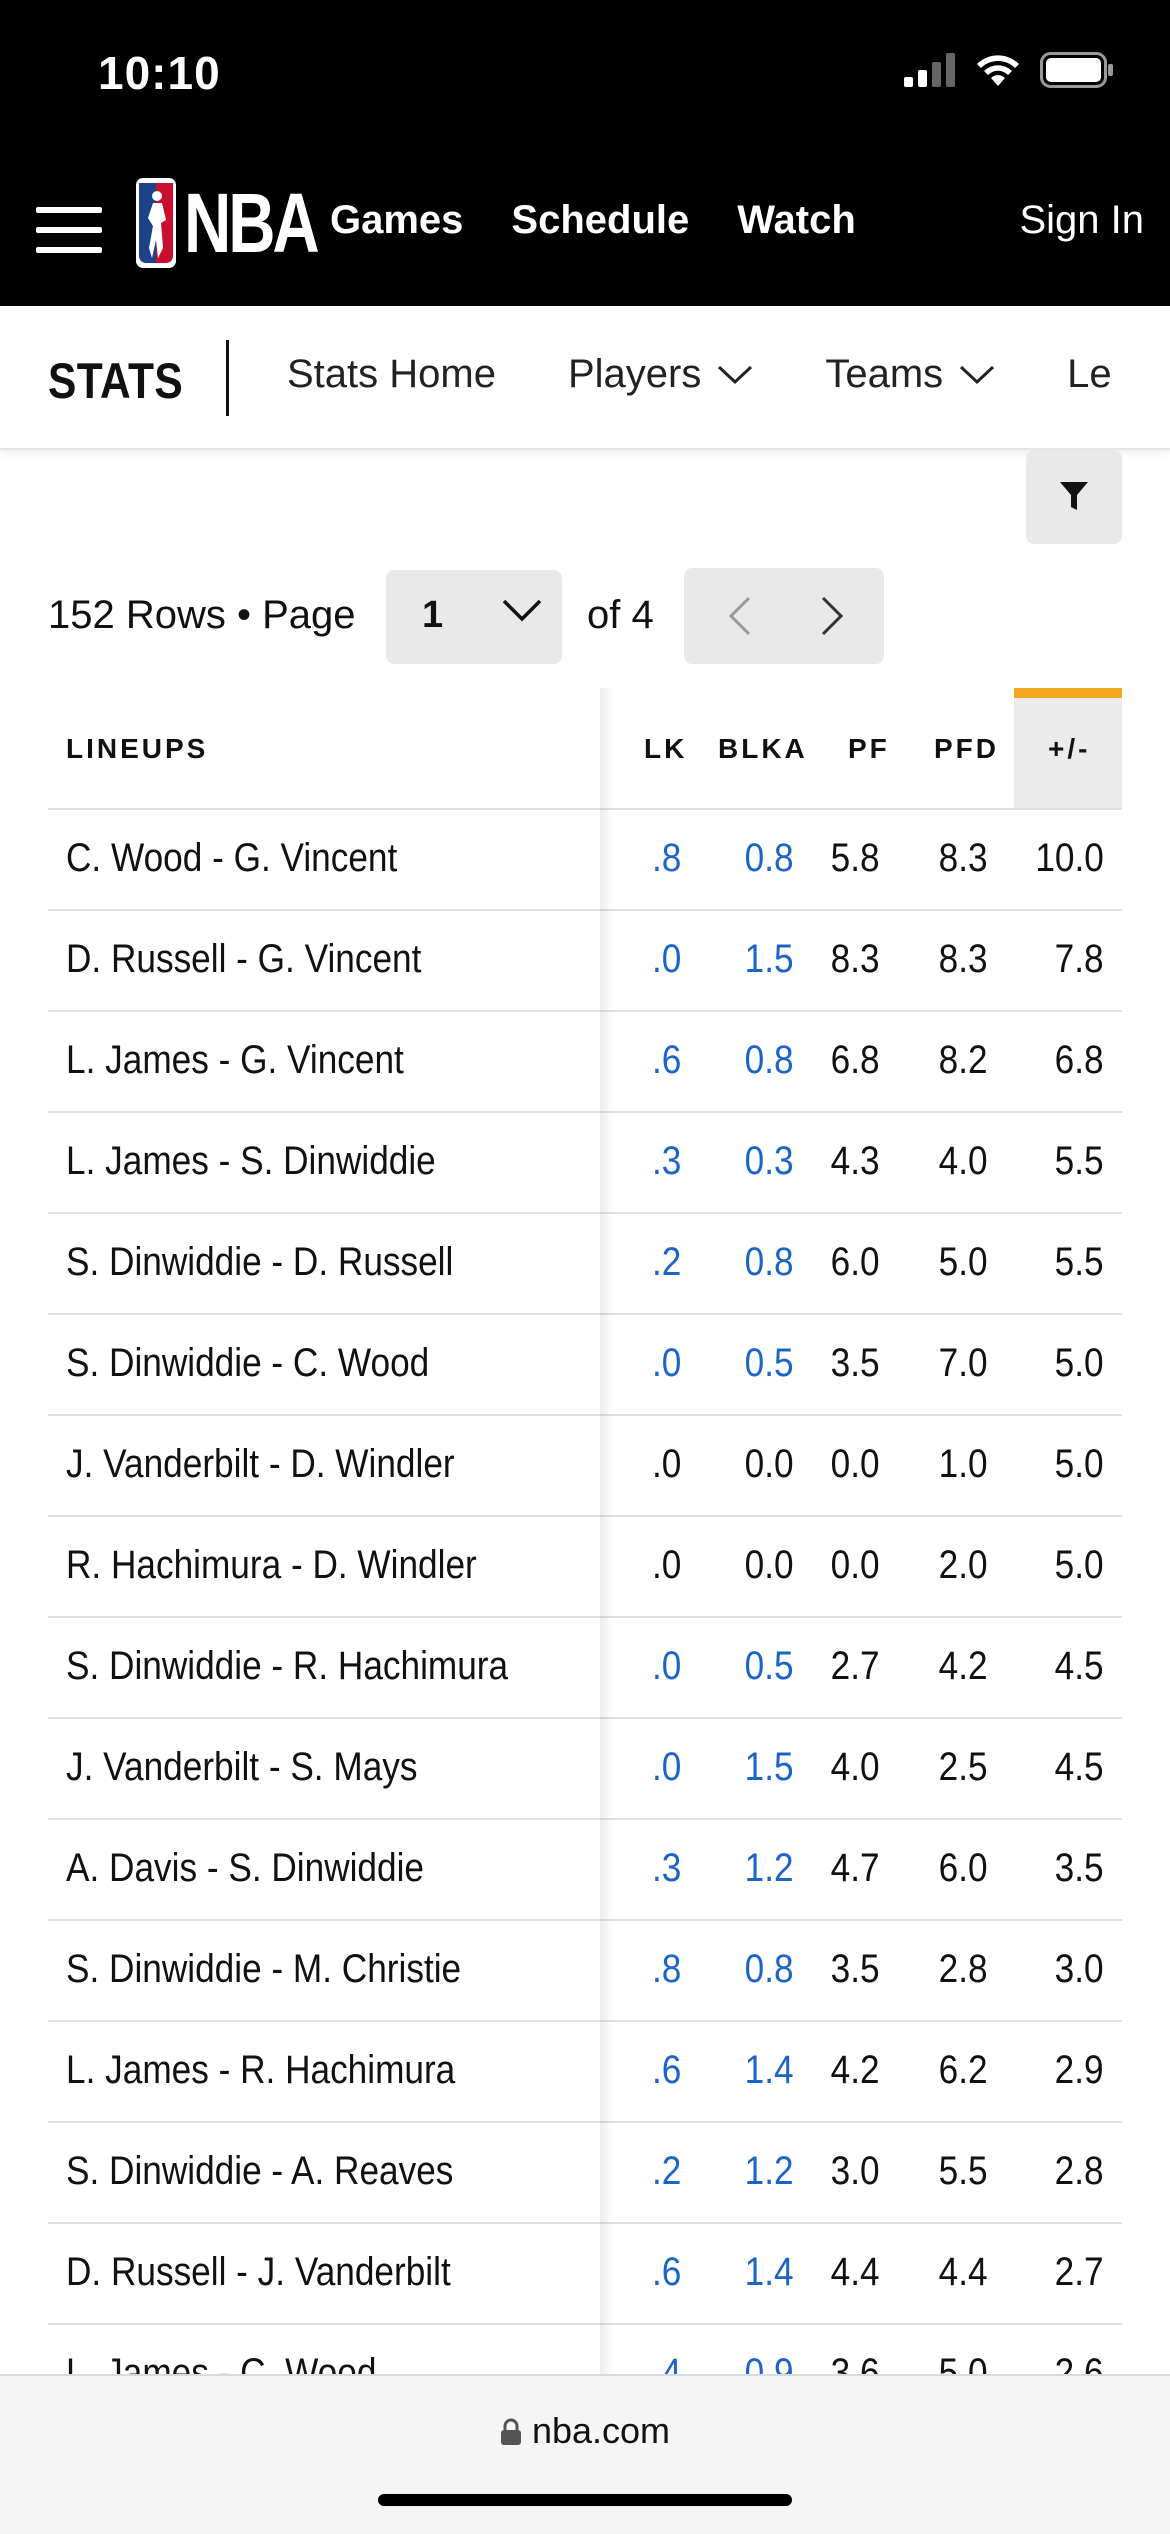 The image size is (1170, 2534). I want to click on cell-pfd: 2.8, so click(963, 1969).